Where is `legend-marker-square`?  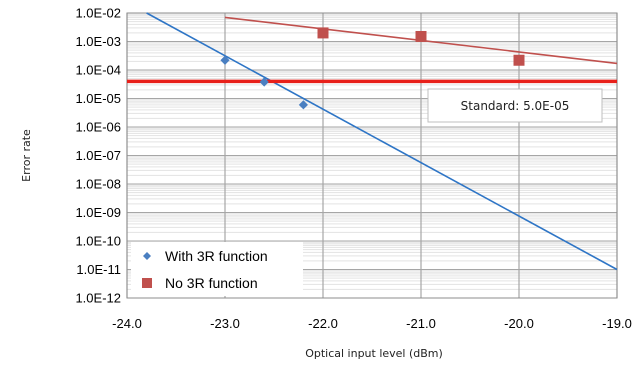
legend-marker-square is located at coordinates (147, 283).